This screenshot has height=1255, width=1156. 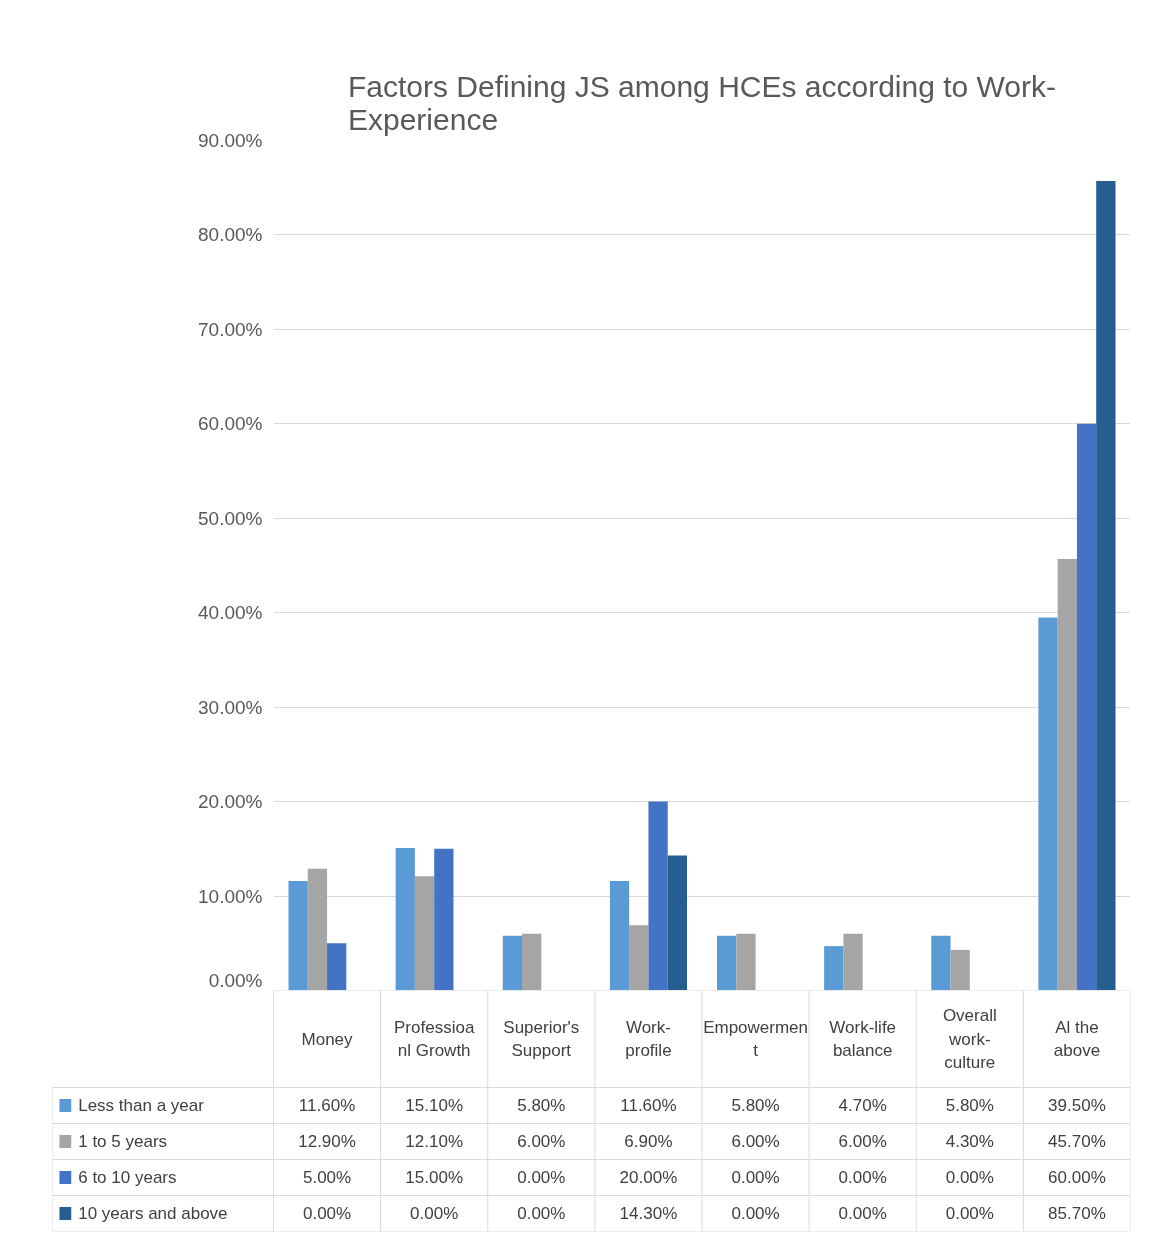 I want to click on x-tick-label: Work-profile, so click(x=648, y=1039).